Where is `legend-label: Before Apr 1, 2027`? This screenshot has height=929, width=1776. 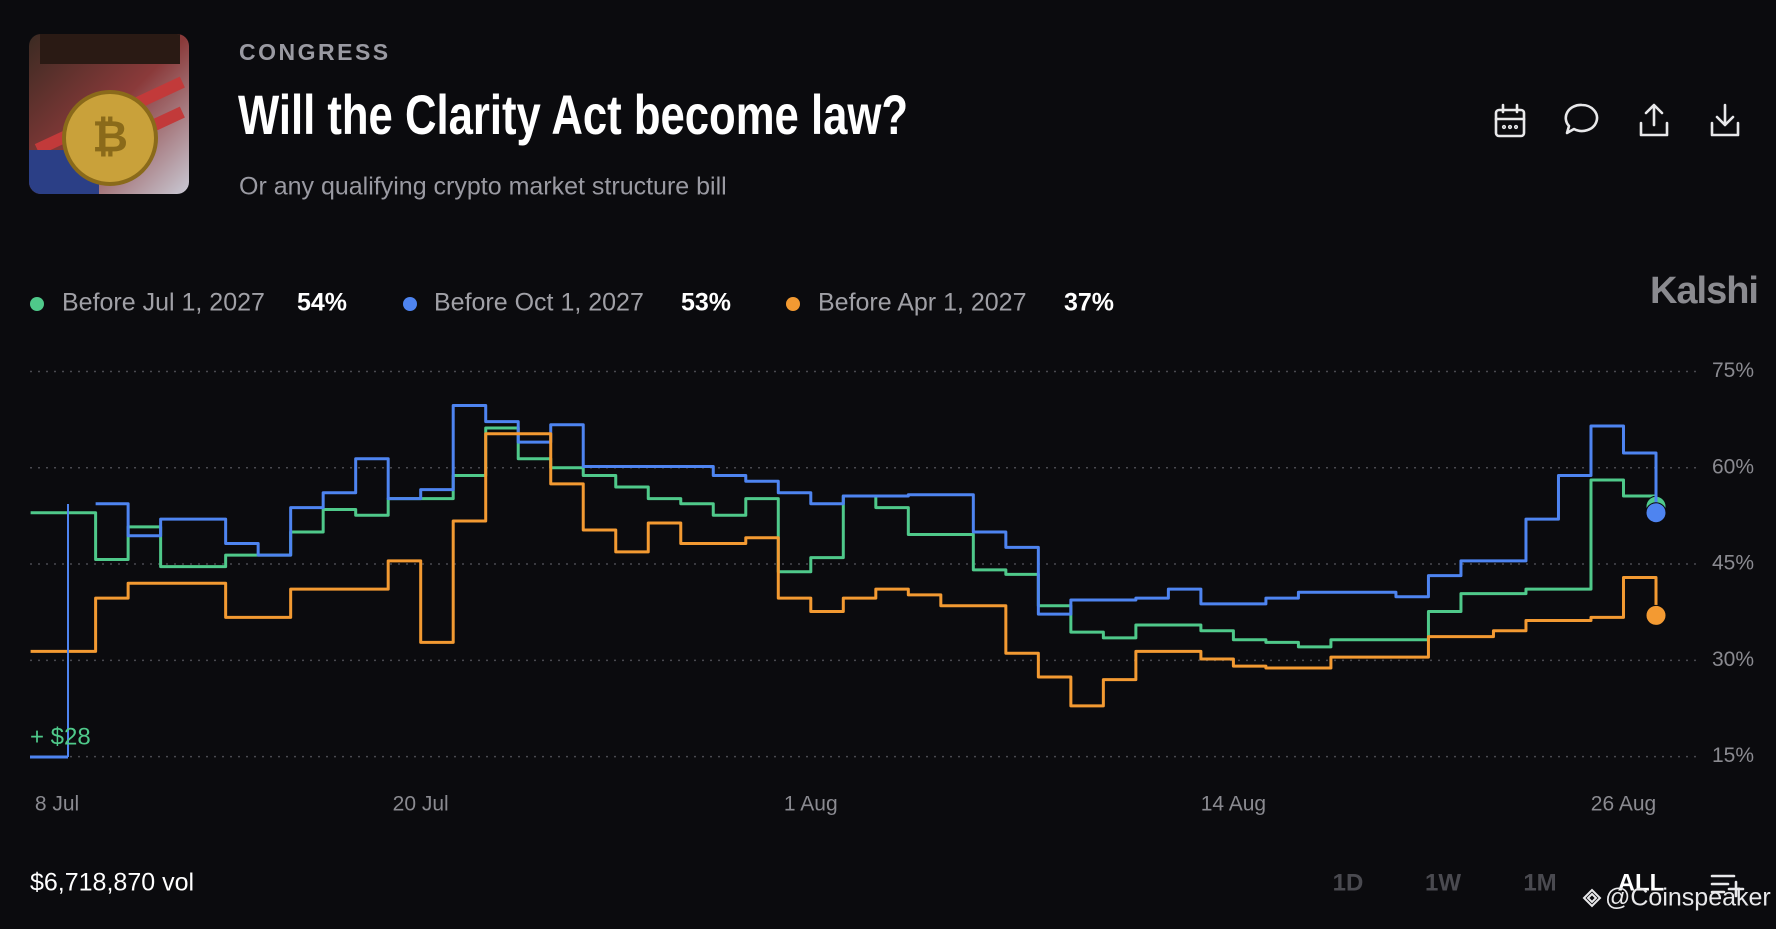 legend-label: Before Apr 1, 2027 is located at coordinates (922, 303).